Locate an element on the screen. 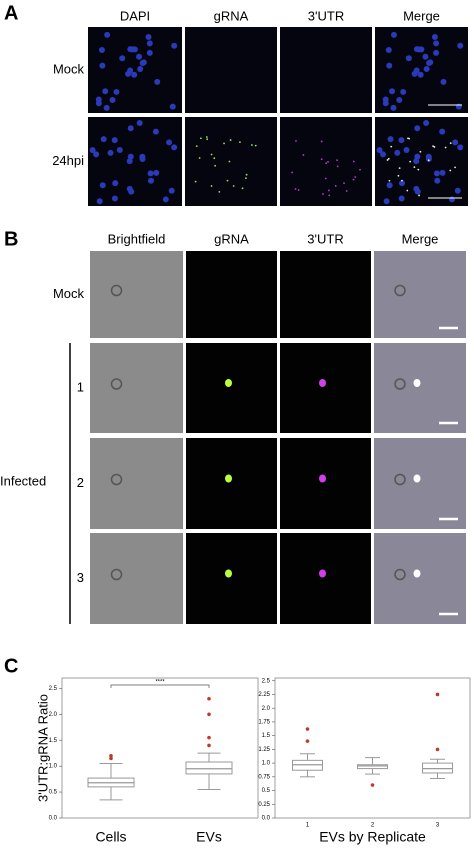 This screenshot has height=850, width=474. y-tick-label: 1.0 is located at coordinates (53, 767).